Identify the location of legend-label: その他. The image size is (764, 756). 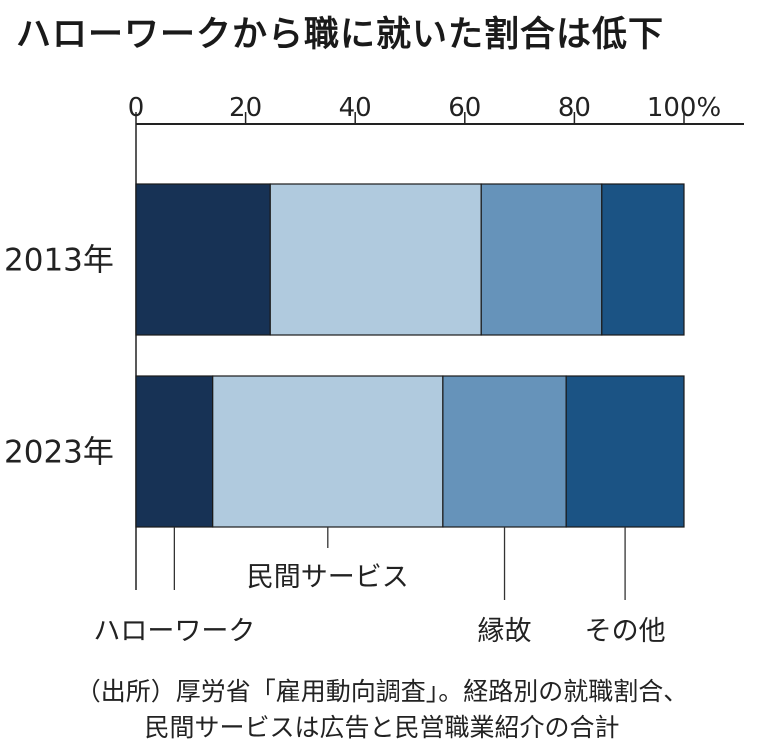
(625, 631).